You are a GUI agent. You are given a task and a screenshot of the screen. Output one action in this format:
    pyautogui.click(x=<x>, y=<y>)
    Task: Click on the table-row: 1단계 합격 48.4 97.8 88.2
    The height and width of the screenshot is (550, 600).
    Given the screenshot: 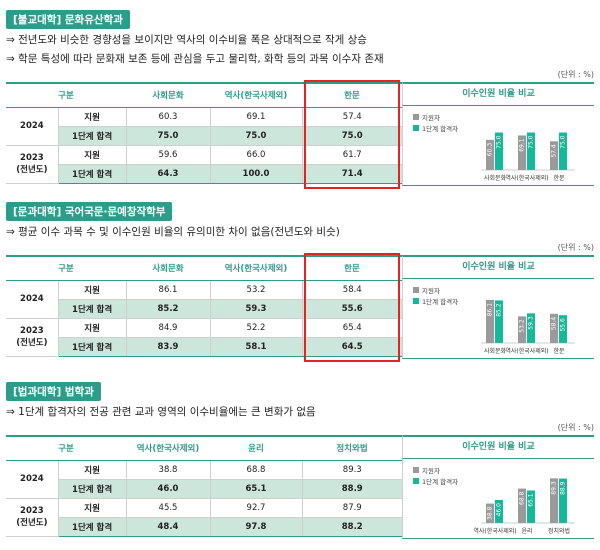 What is the action you would take?
    pyautogui.click(x=204, y=527)
    